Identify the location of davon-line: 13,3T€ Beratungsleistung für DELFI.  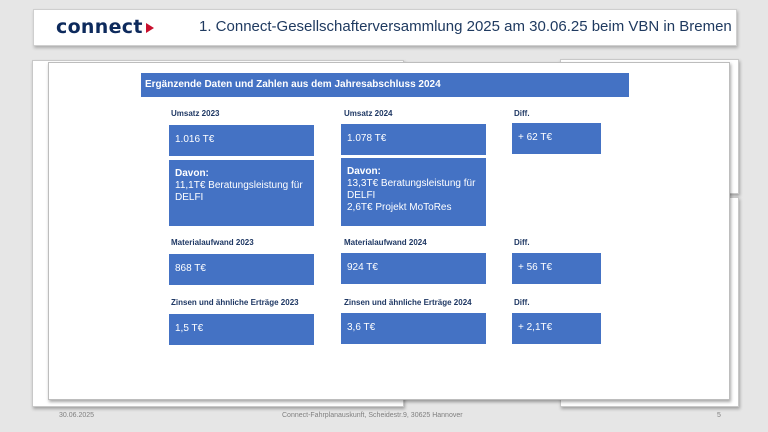
(411, 189).